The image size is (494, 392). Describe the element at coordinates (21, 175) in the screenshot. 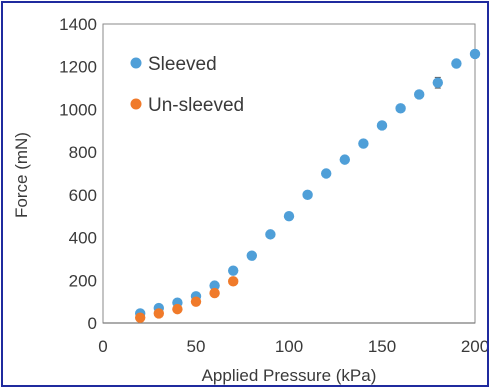

I see `y-axis-label: Force (mN)` at that location.